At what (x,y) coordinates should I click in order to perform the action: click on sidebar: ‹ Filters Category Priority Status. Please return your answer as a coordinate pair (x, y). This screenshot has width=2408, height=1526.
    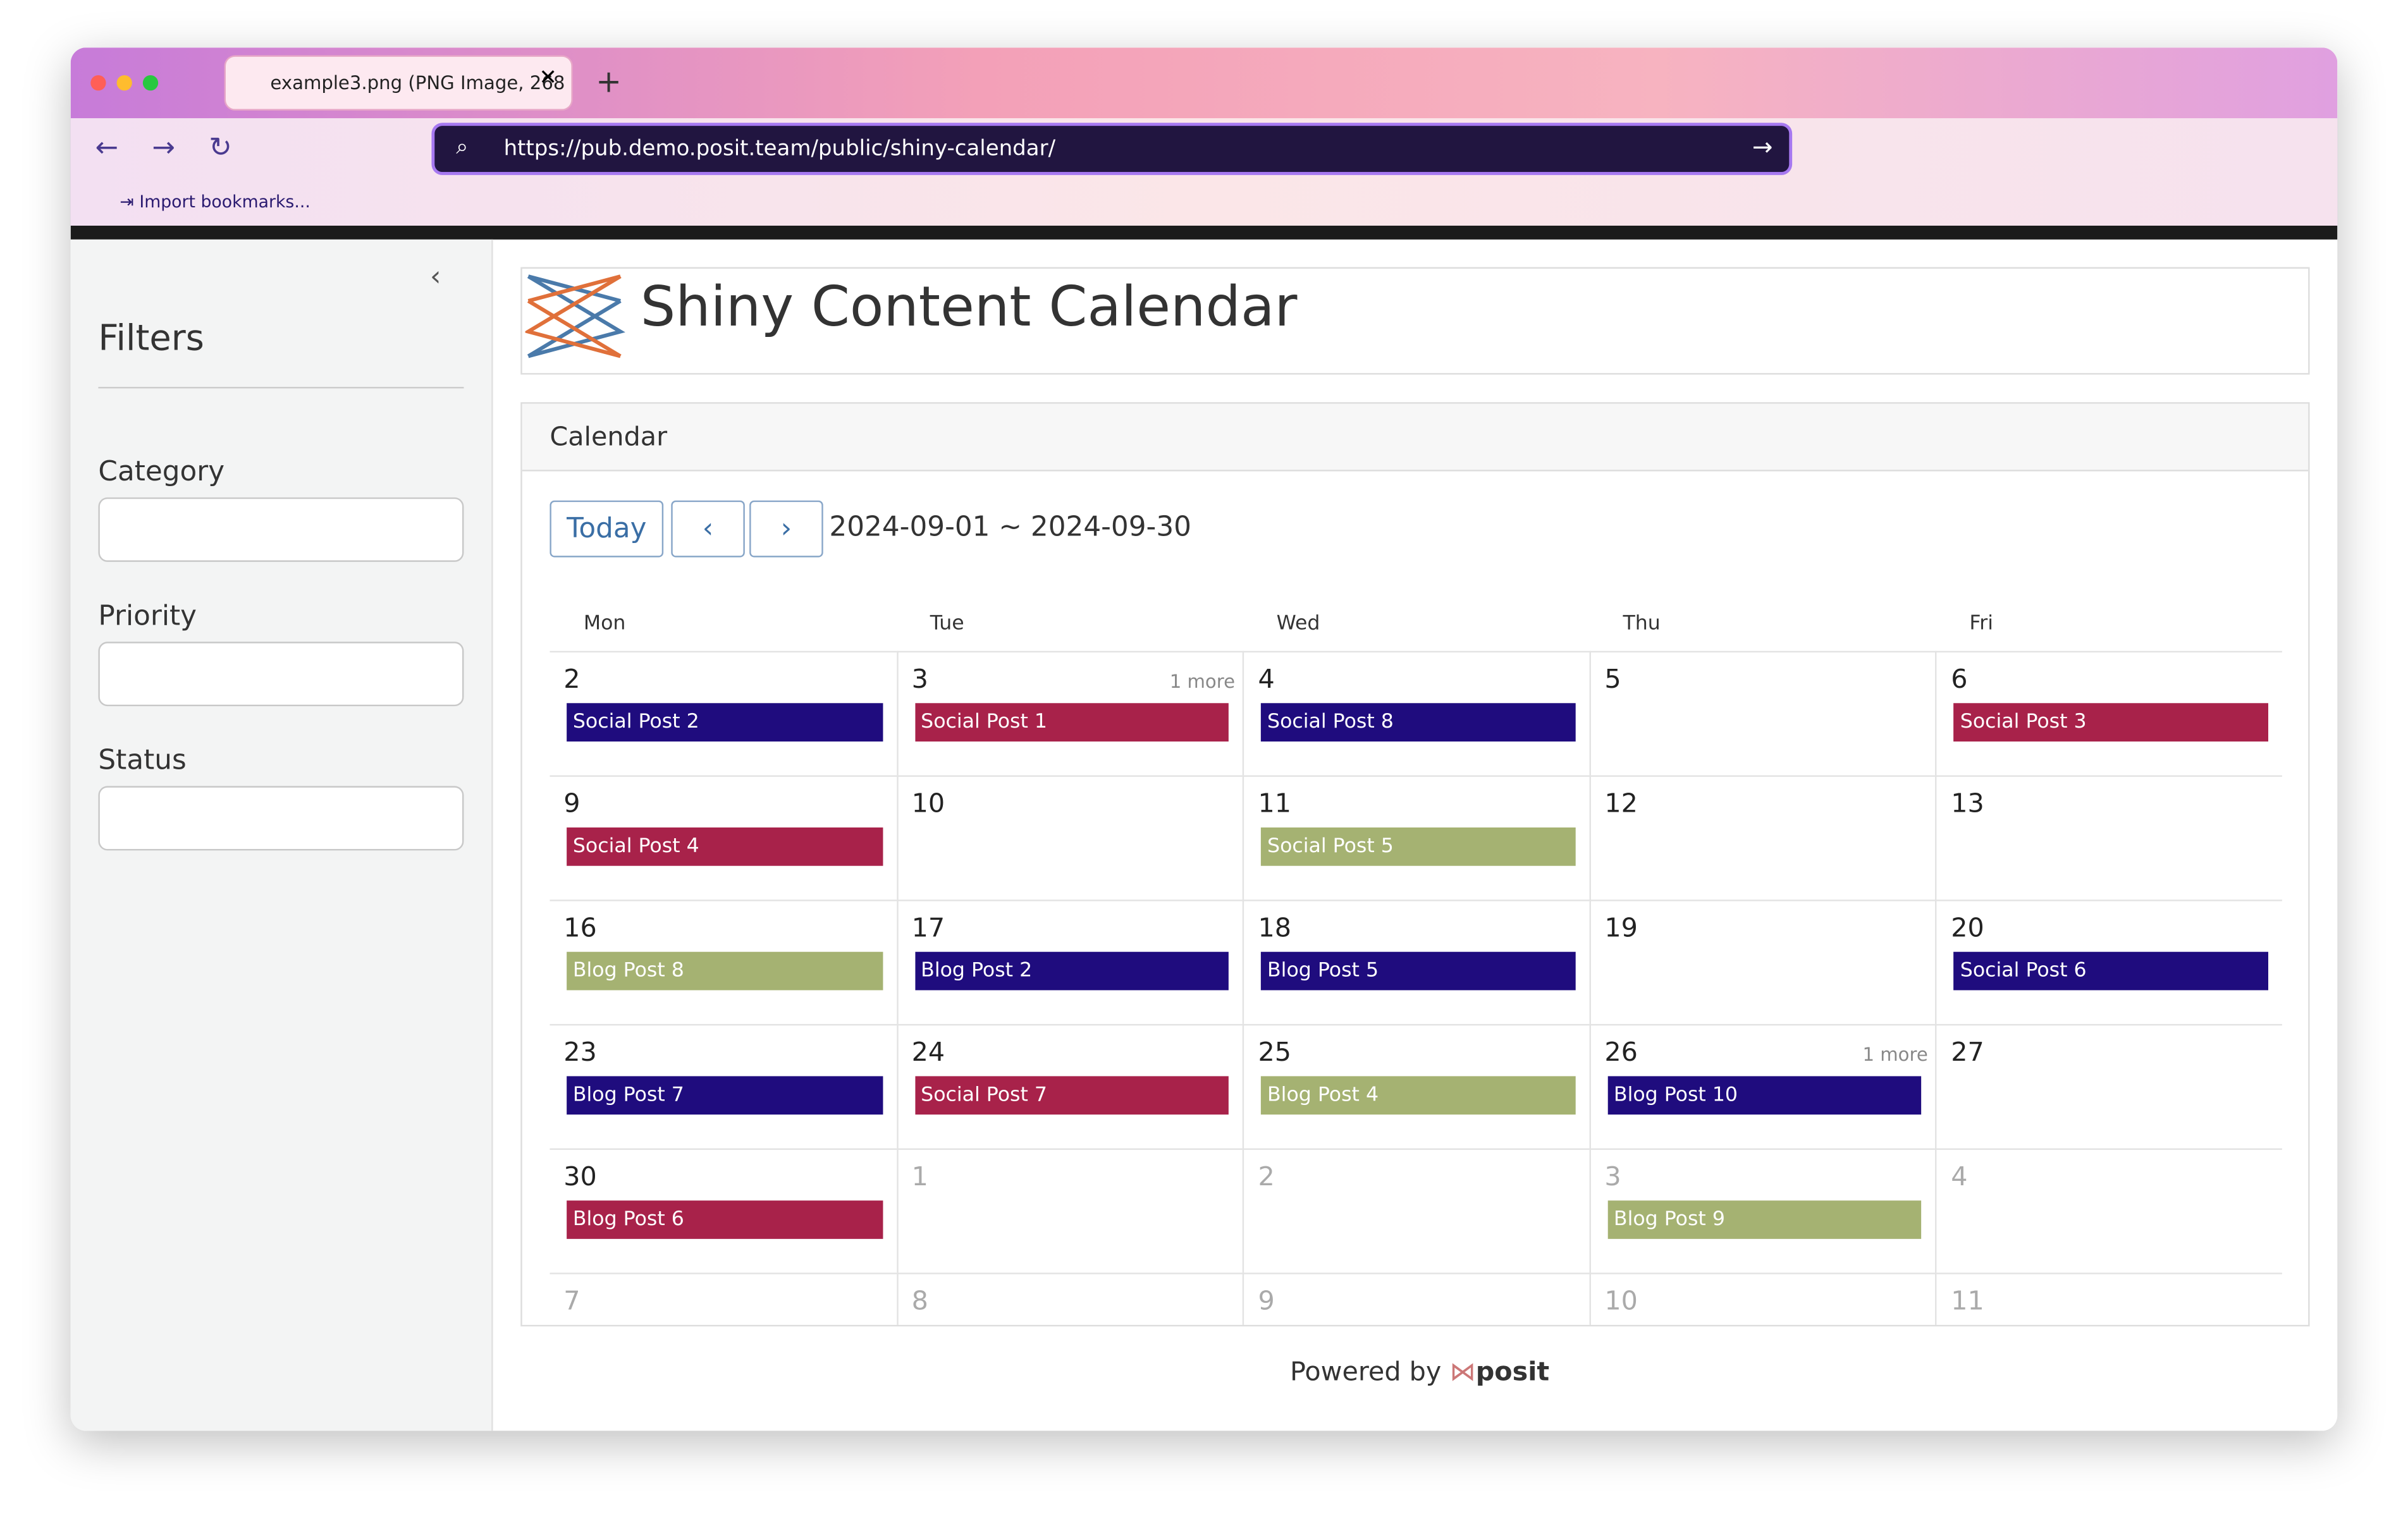
    Looking at the image, I should click on (281, 835).